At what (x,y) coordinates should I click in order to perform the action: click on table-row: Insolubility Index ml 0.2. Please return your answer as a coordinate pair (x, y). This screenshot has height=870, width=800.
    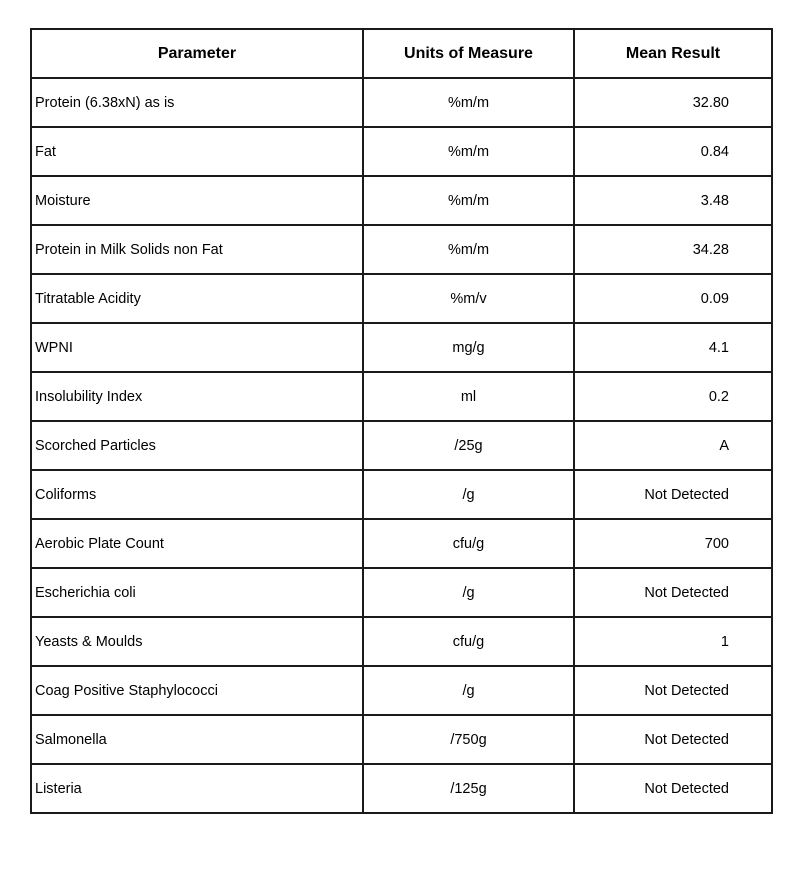
    Looking at the image, I should click on (401, 396).